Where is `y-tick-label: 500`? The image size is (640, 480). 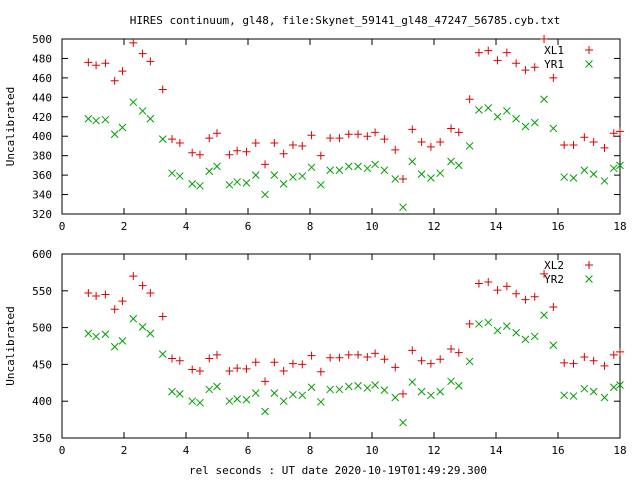
y-tick-label: 500 is located at coordinates (42, 39).